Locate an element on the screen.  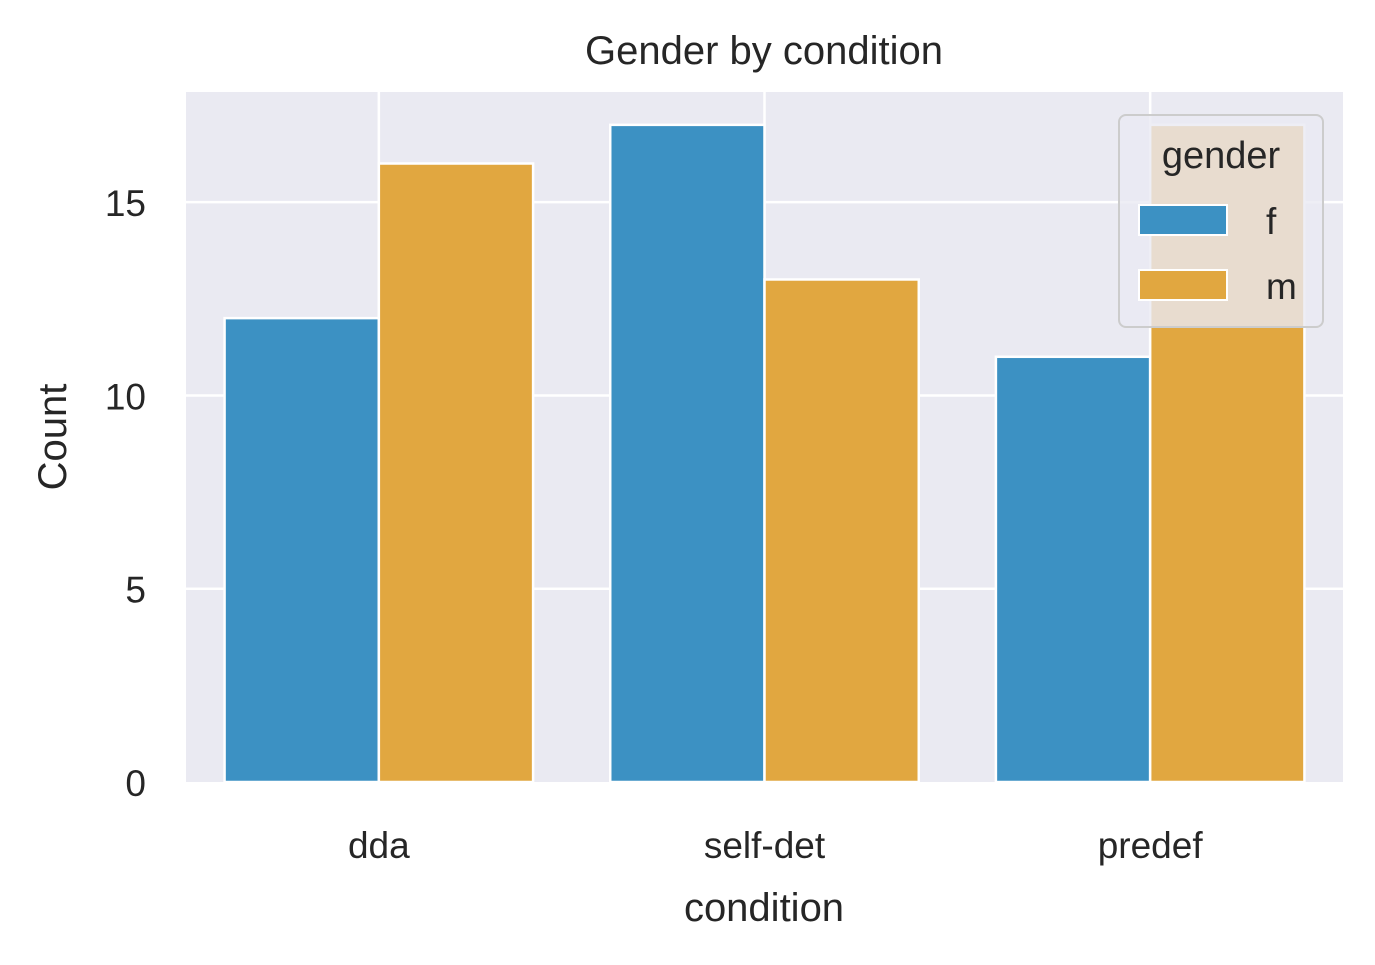
y-tick-label: 5 is located at coordinates (135, 590).